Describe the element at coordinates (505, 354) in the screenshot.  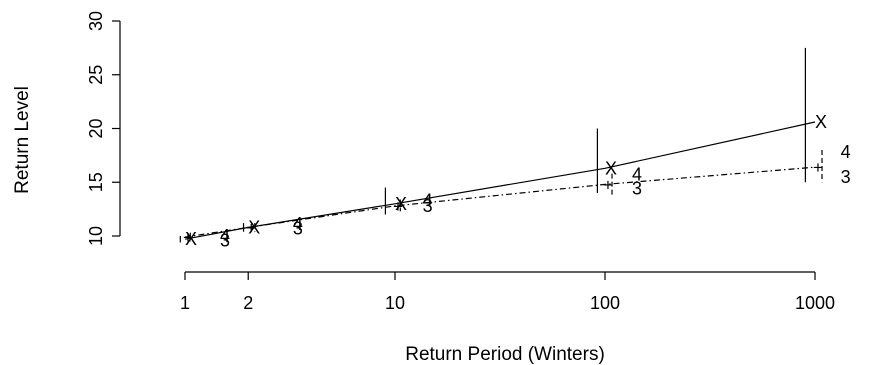
I see `x-axis-label: Return Period (Winters)` at that location.